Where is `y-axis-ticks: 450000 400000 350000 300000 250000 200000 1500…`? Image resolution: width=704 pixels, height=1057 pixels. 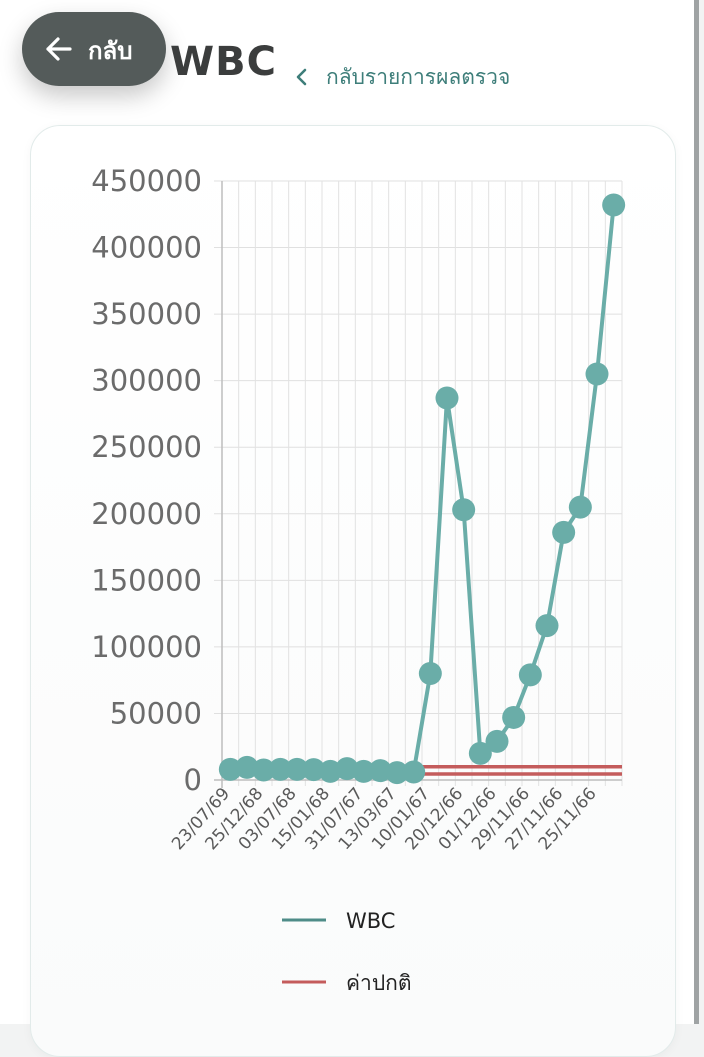 y-axis-ticks: 450000 400000 350000 300000 250000 200000 1500… is located at coordinates (146, 480).